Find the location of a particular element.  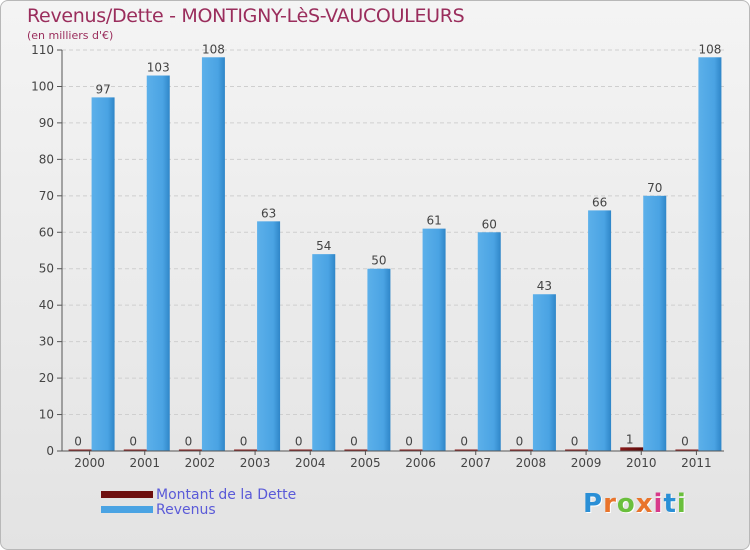

label-debt-2010: 1 is located at coordinates (630, 439).